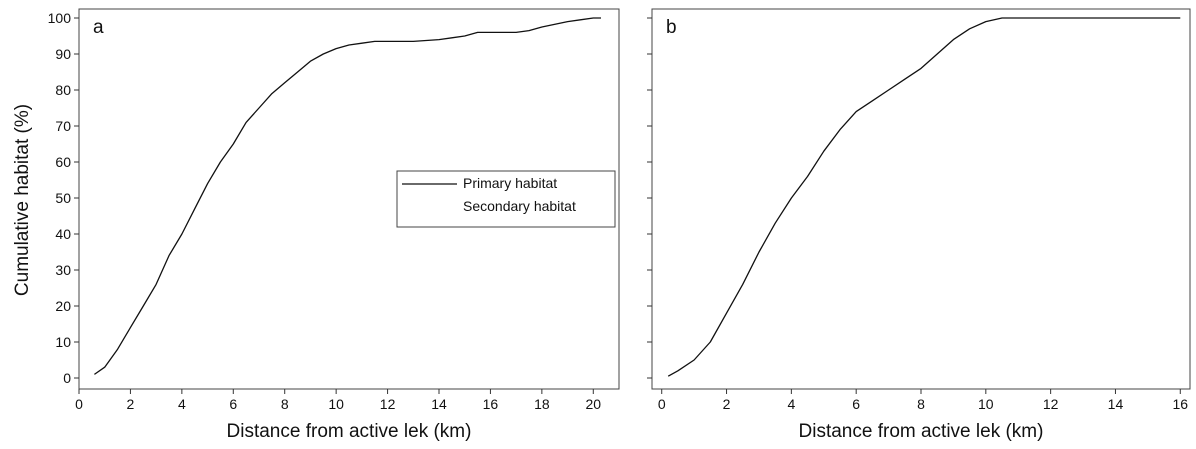  I want to click on y-tick-label: 30, so click(63, 270).